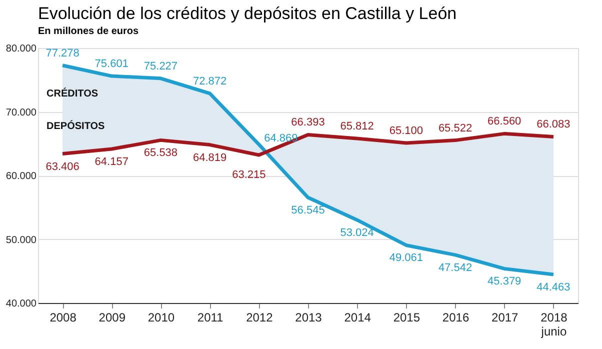  What do you see at coordinates (553, 288) in the screenshot?
I see `data-label: 44.463` at bounding box center [553, 288].